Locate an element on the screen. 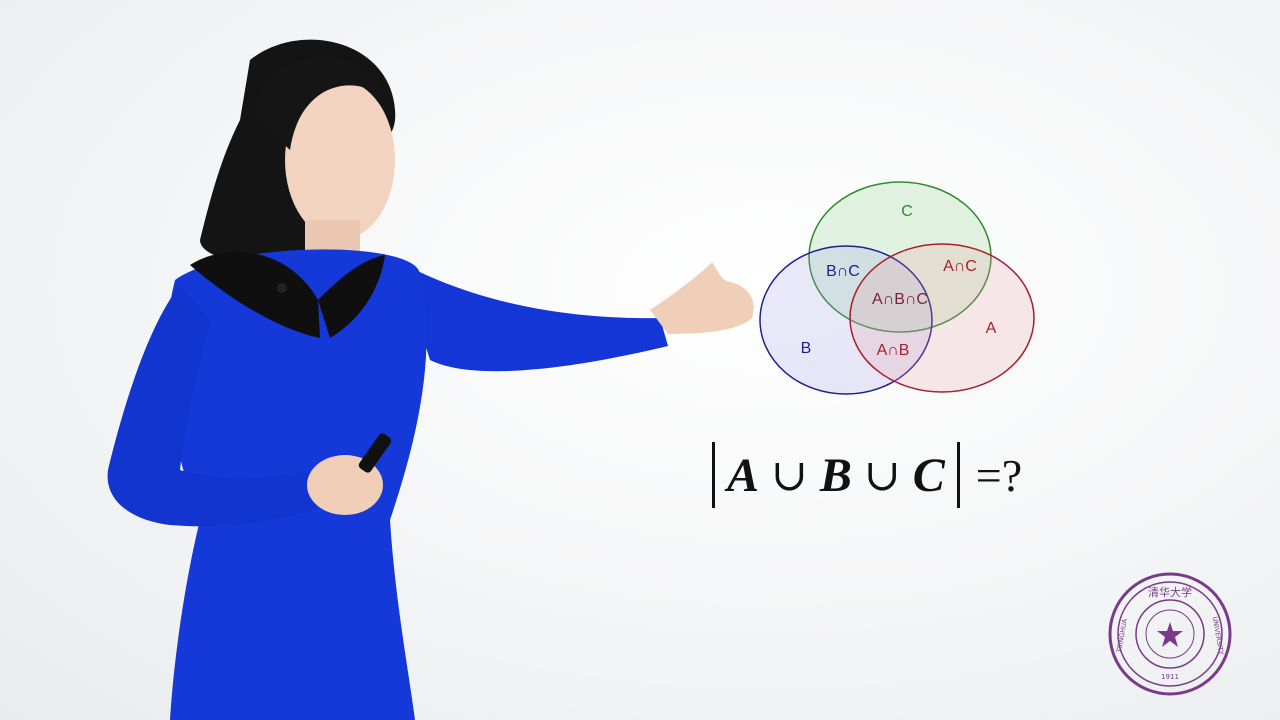  seal-text-left: TSINGHUA is located at coordinates (1122, 636).